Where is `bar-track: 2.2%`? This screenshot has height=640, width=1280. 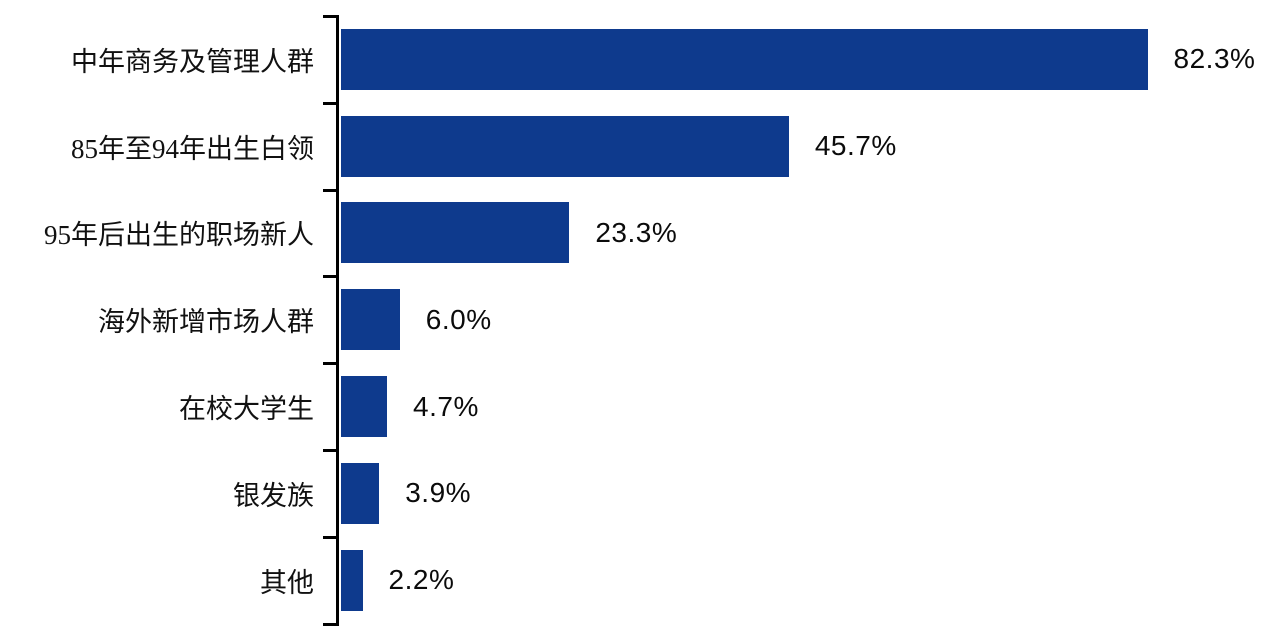 bar-track: 2.2% is located at coordinates (802, 580).